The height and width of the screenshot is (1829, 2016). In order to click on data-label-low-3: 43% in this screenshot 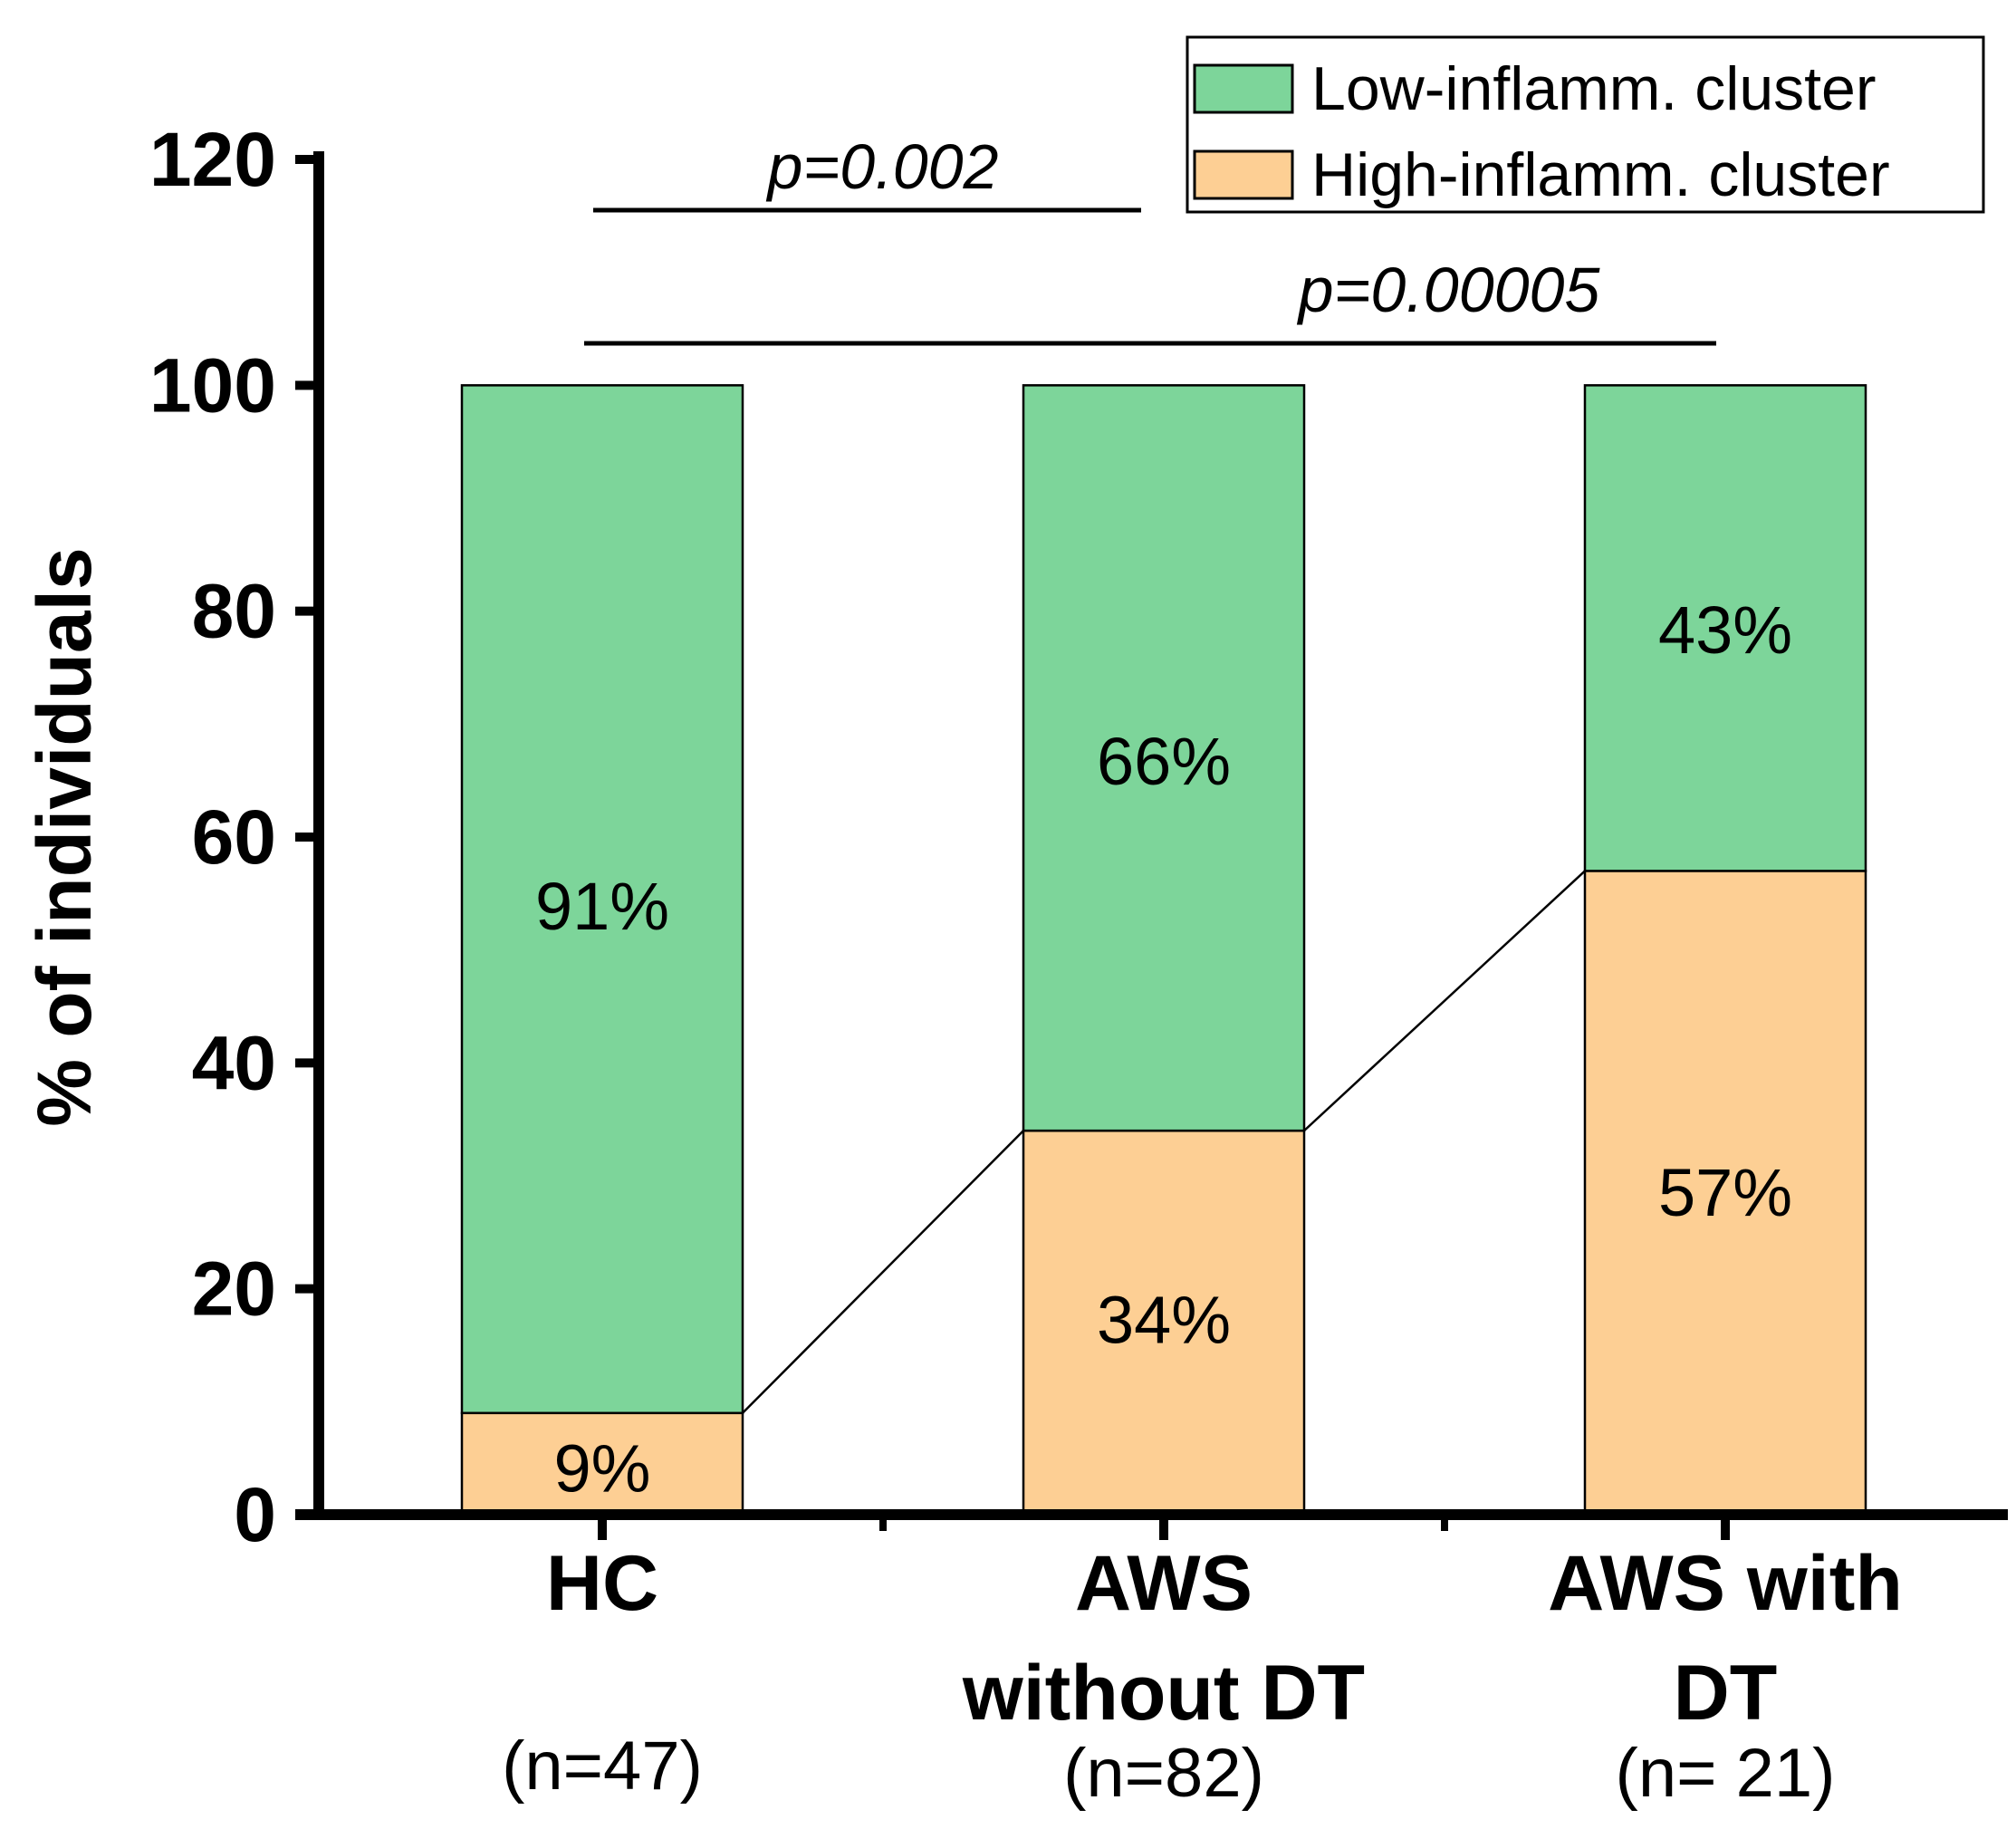, I will do `click(1725, 630)`.